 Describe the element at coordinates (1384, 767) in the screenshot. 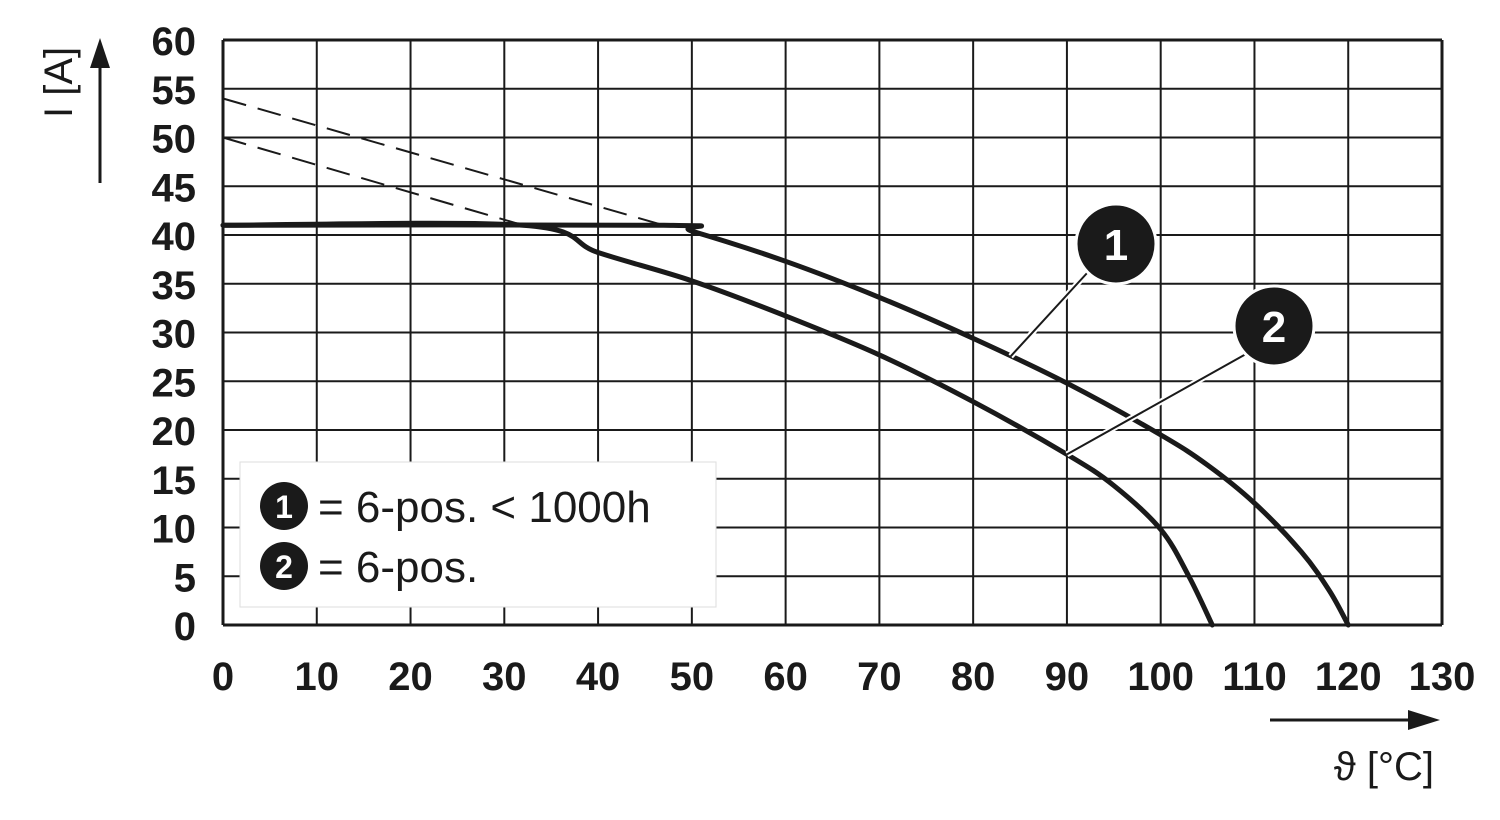

I see `x-axis-title: ϑ [°C]` at that location.